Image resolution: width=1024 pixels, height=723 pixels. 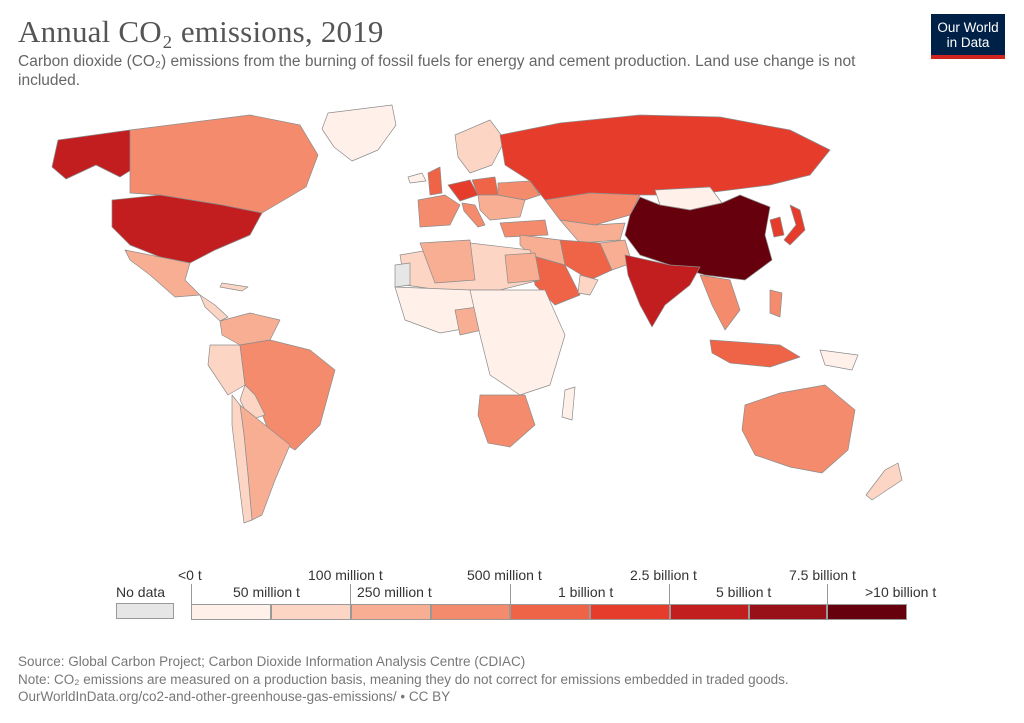 I want to click on country-usa, so click(x=187, y=229).